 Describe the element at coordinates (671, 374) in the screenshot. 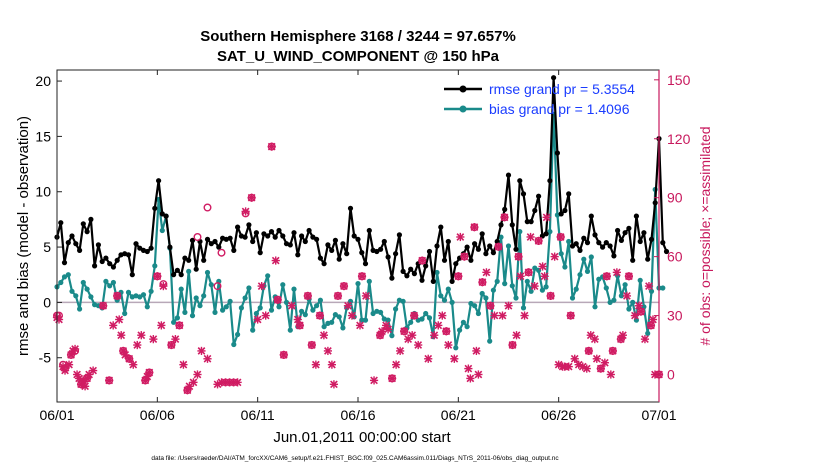

I see `y2-tick-label: 0` at that location.